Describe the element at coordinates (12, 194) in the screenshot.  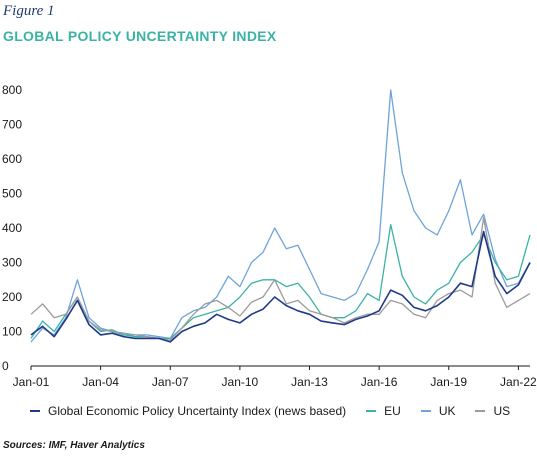
I see `y-tick-label: 500` at that location.